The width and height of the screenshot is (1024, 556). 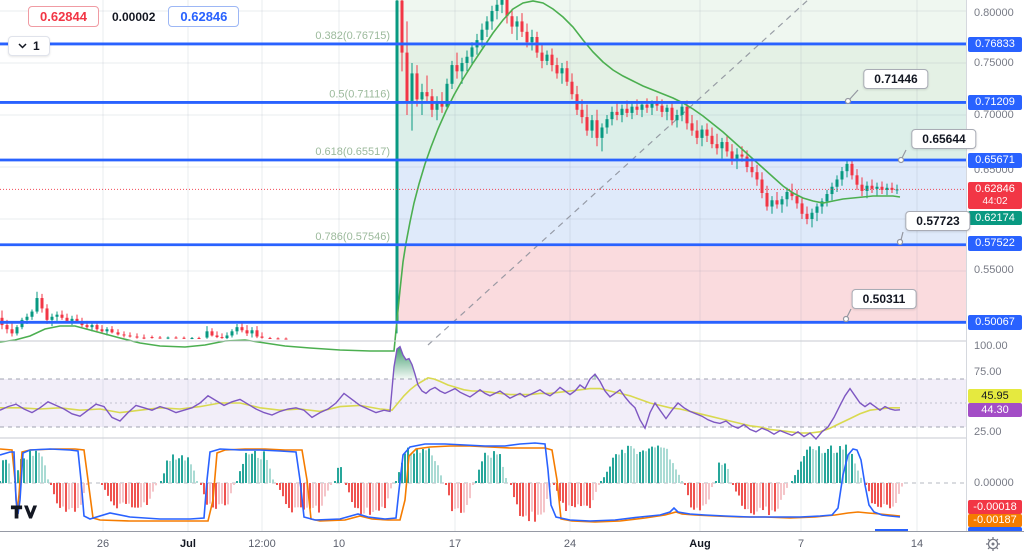 What do you see at coordinates (995, 410) in the screenshot?
I see `price-axis-badge: 44.30` at bounding box center [995, 410].